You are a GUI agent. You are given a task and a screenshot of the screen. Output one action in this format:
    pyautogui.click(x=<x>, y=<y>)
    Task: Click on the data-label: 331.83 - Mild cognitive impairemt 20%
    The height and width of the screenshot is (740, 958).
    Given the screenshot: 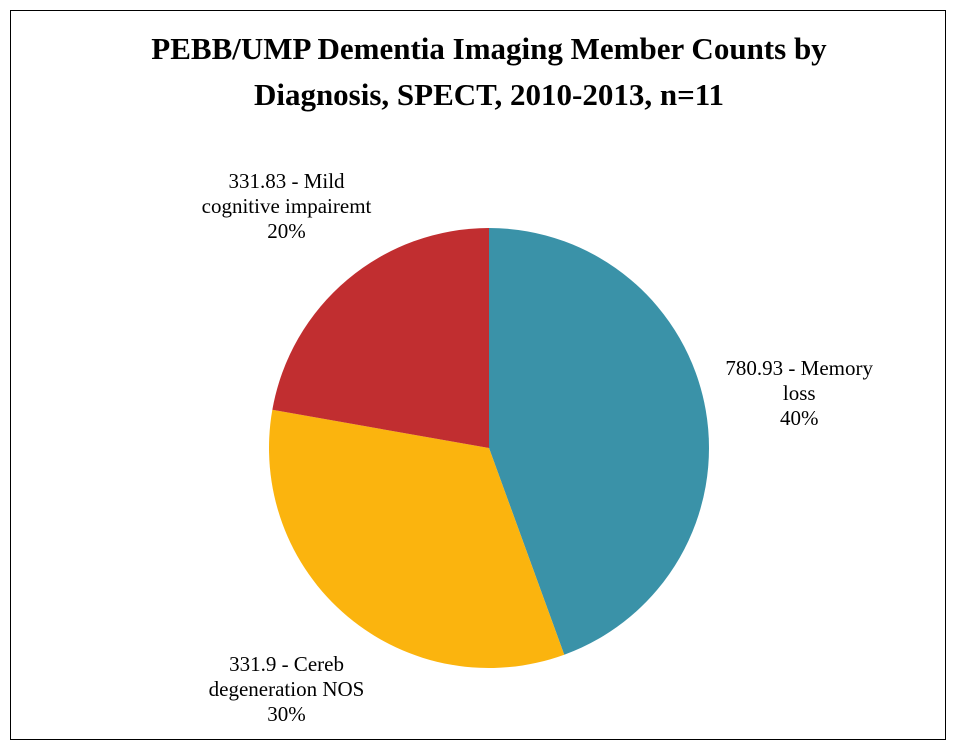 What is the action you would take?
    pyautogui.click(x=287, y=206)
    